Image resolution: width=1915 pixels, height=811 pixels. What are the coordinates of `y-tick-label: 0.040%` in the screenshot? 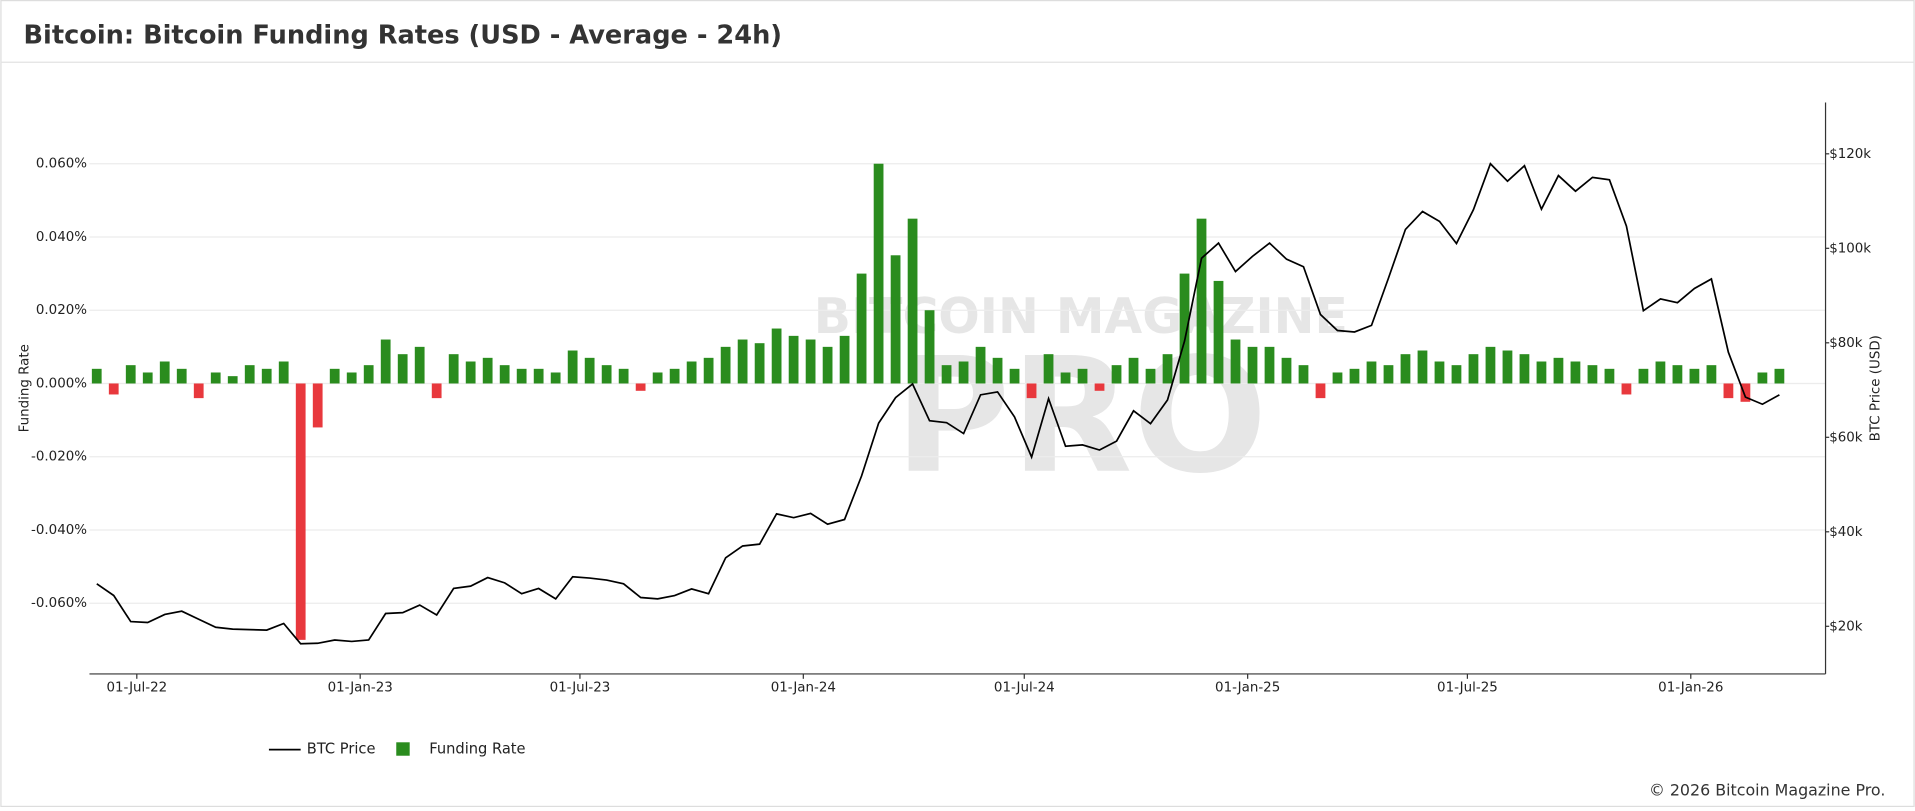 It's located at (61, 237).